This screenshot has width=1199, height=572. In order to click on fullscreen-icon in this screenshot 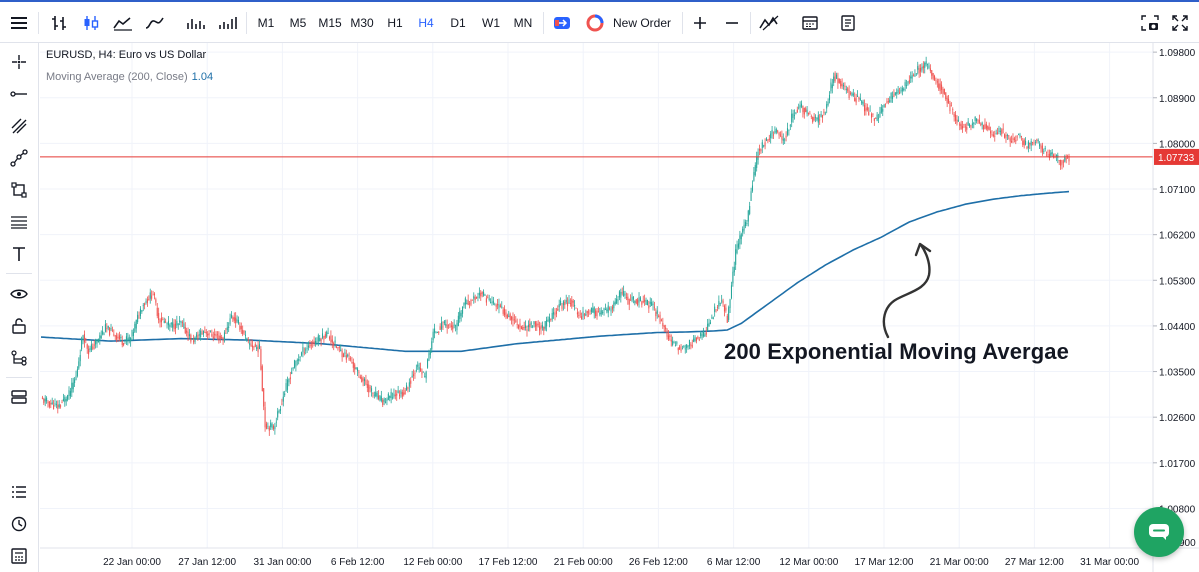, I will do `click(1180, 23)`.